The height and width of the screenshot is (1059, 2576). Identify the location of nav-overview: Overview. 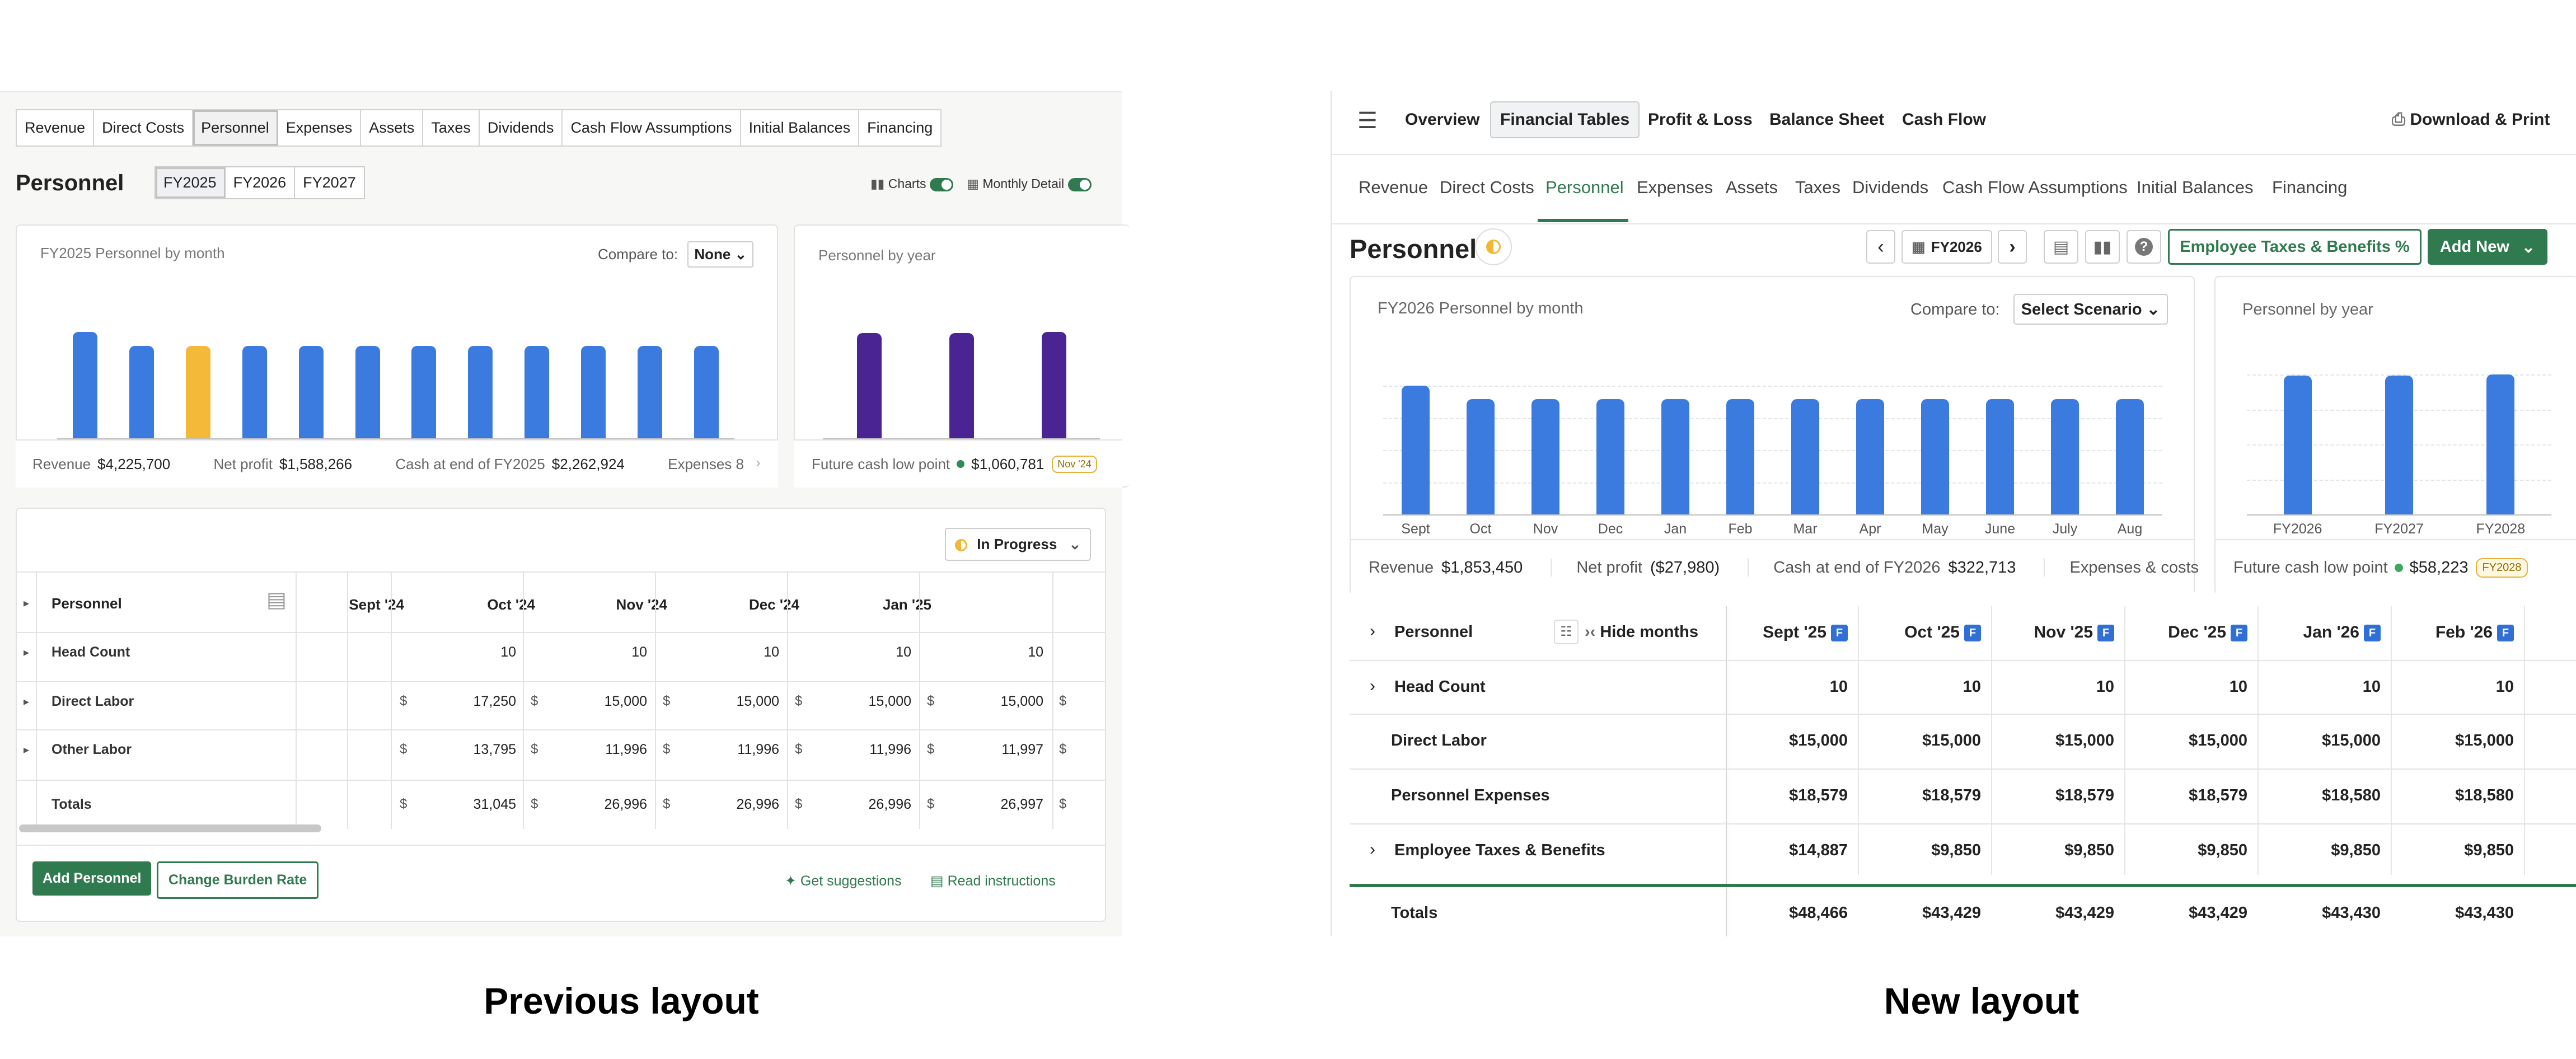
(1443, 119).